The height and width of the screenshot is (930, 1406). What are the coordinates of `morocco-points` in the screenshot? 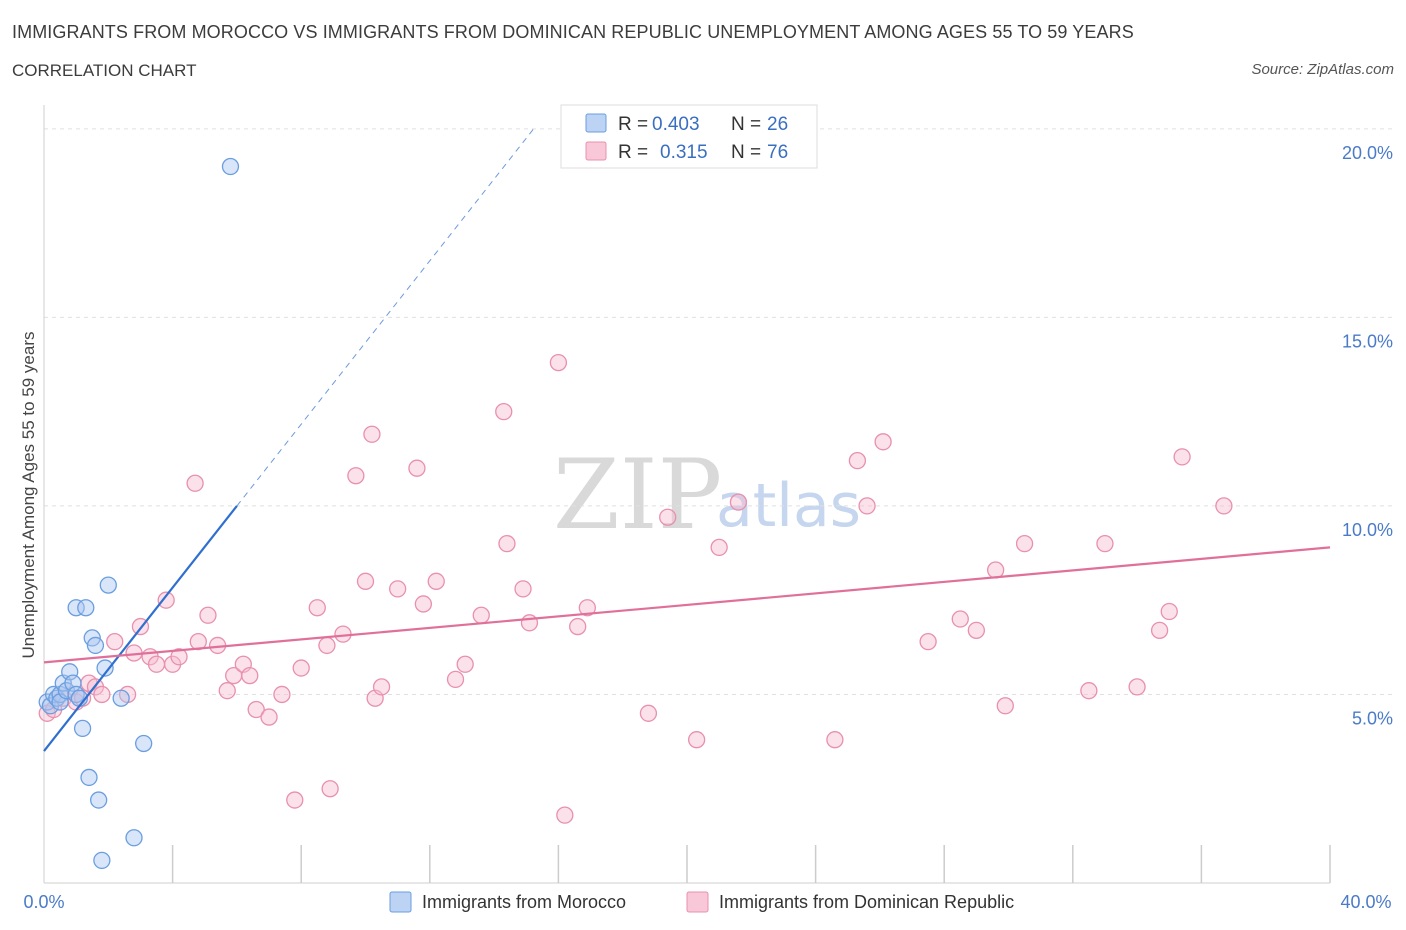 It's located at (139, 513).